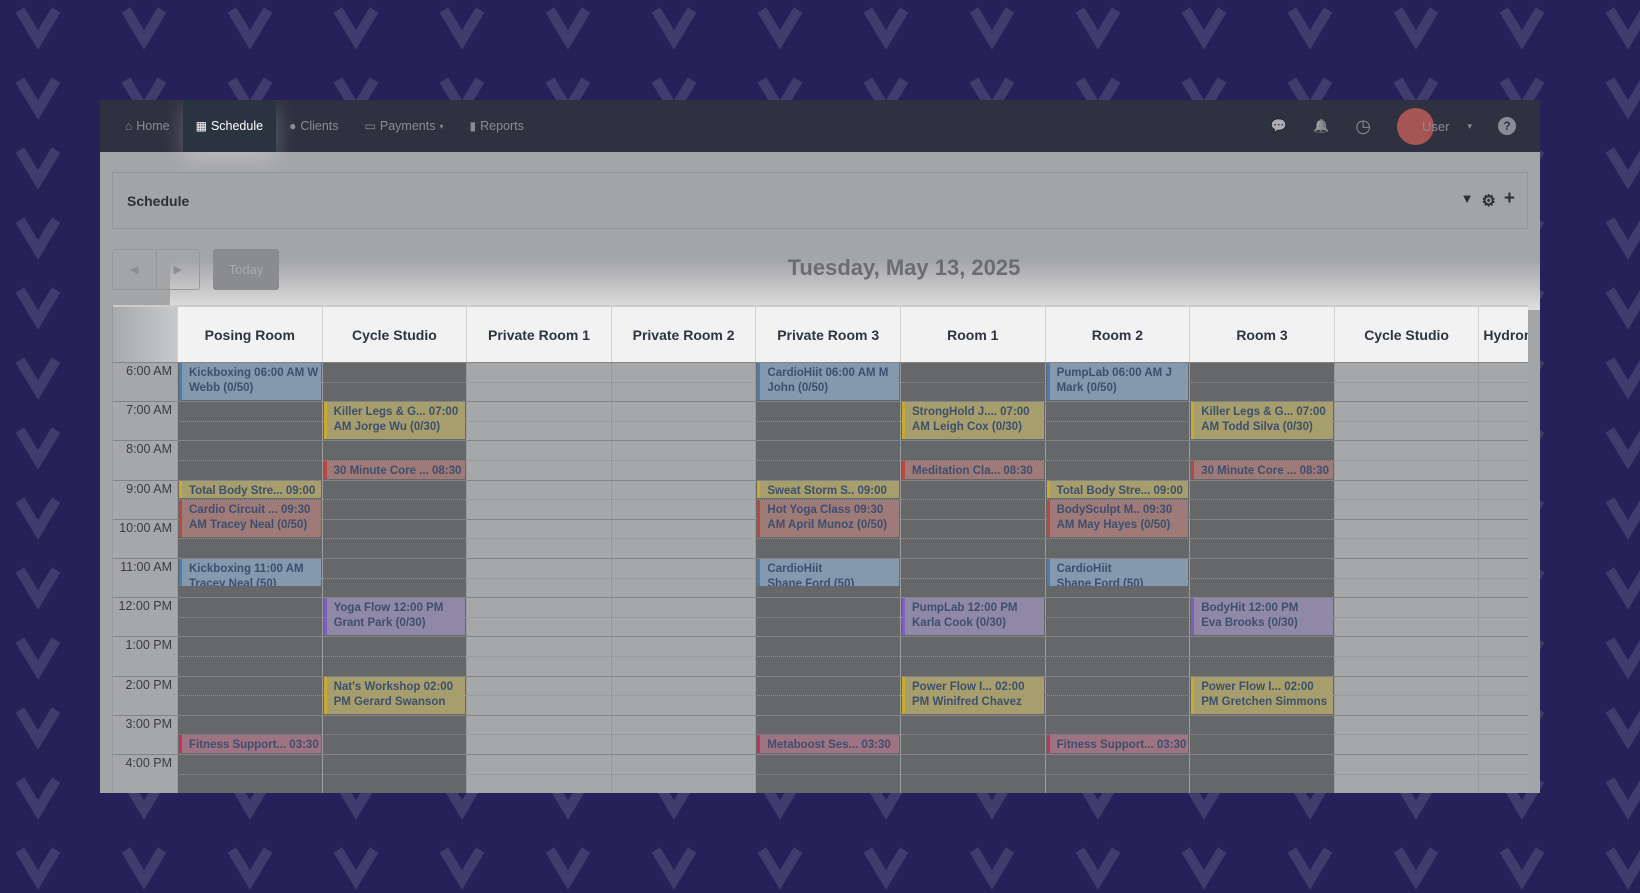  I want to click on event-text: Sweat Storm S.. 09:00, so click(827, 490).